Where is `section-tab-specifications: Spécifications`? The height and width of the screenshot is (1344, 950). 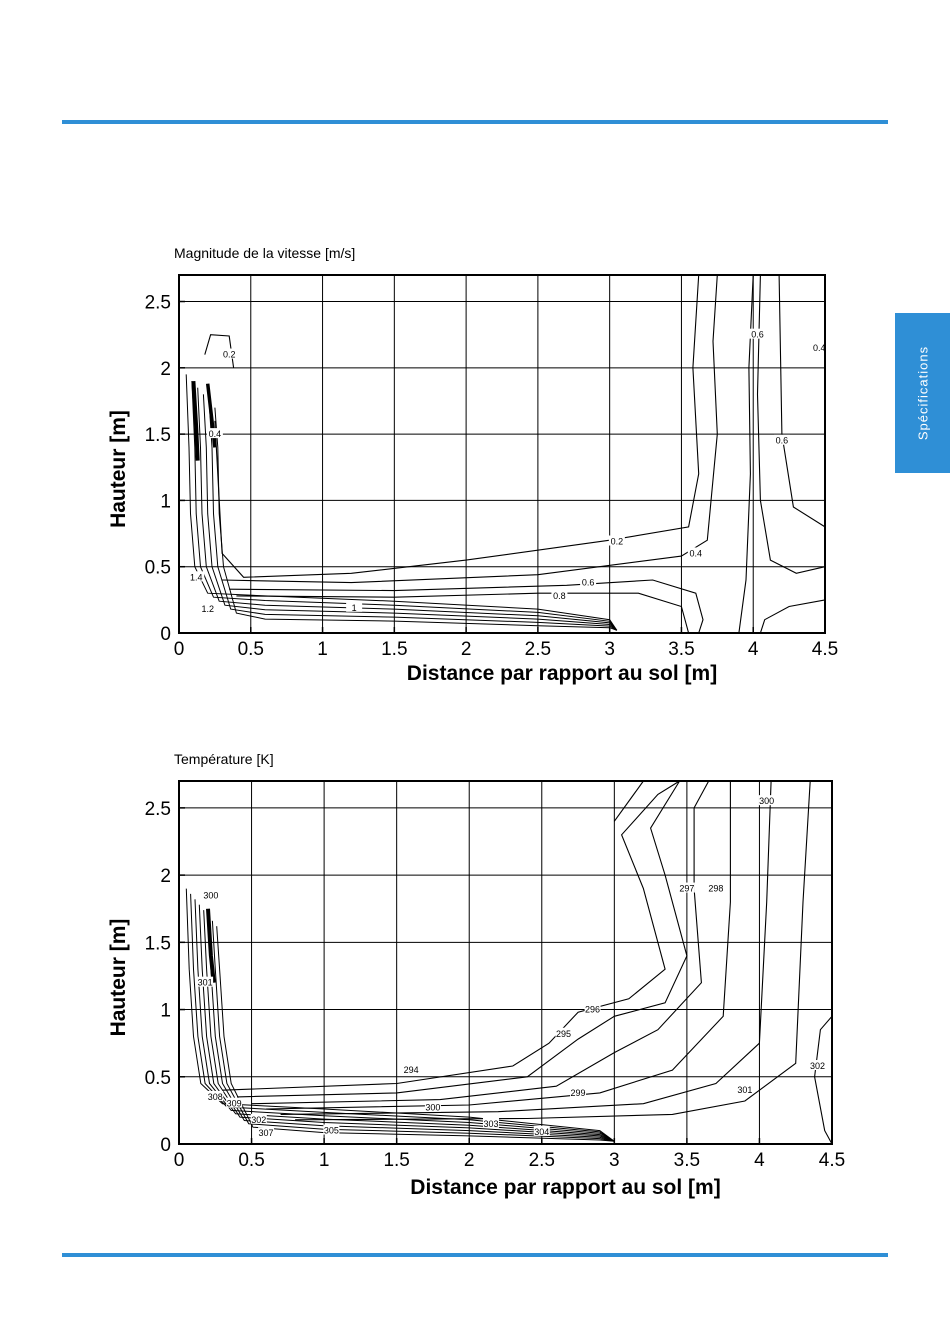 section-tab-specifications: Spécifications is located at coordinates (922, 393).